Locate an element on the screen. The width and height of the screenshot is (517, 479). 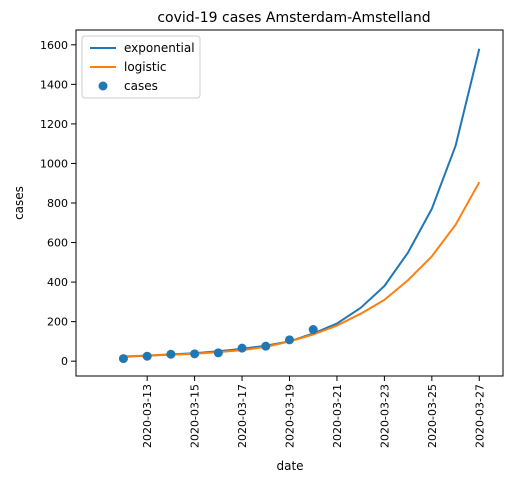
legend-box is located at coordinates (141, 67).